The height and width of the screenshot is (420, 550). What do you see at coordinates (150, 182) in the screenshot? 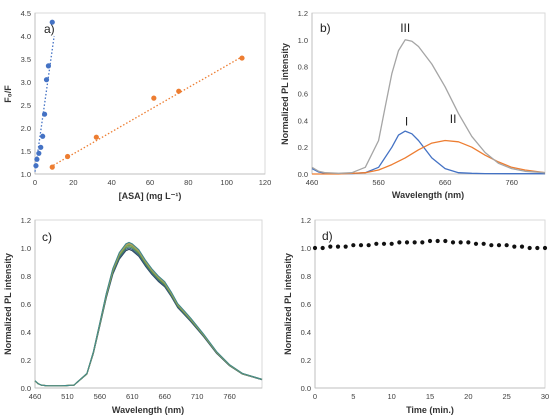
I see `x-tick-label: 60` at bounding box center [150, 182].